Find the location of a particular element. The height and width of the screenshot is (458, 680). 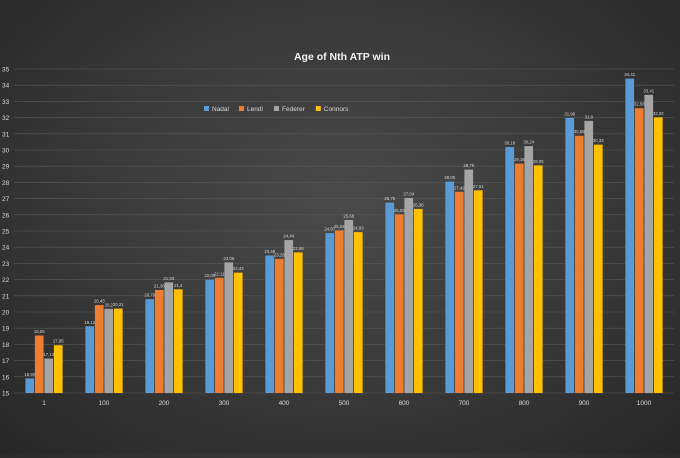

data-label: 27,42 is located at coordinates (459, 187).